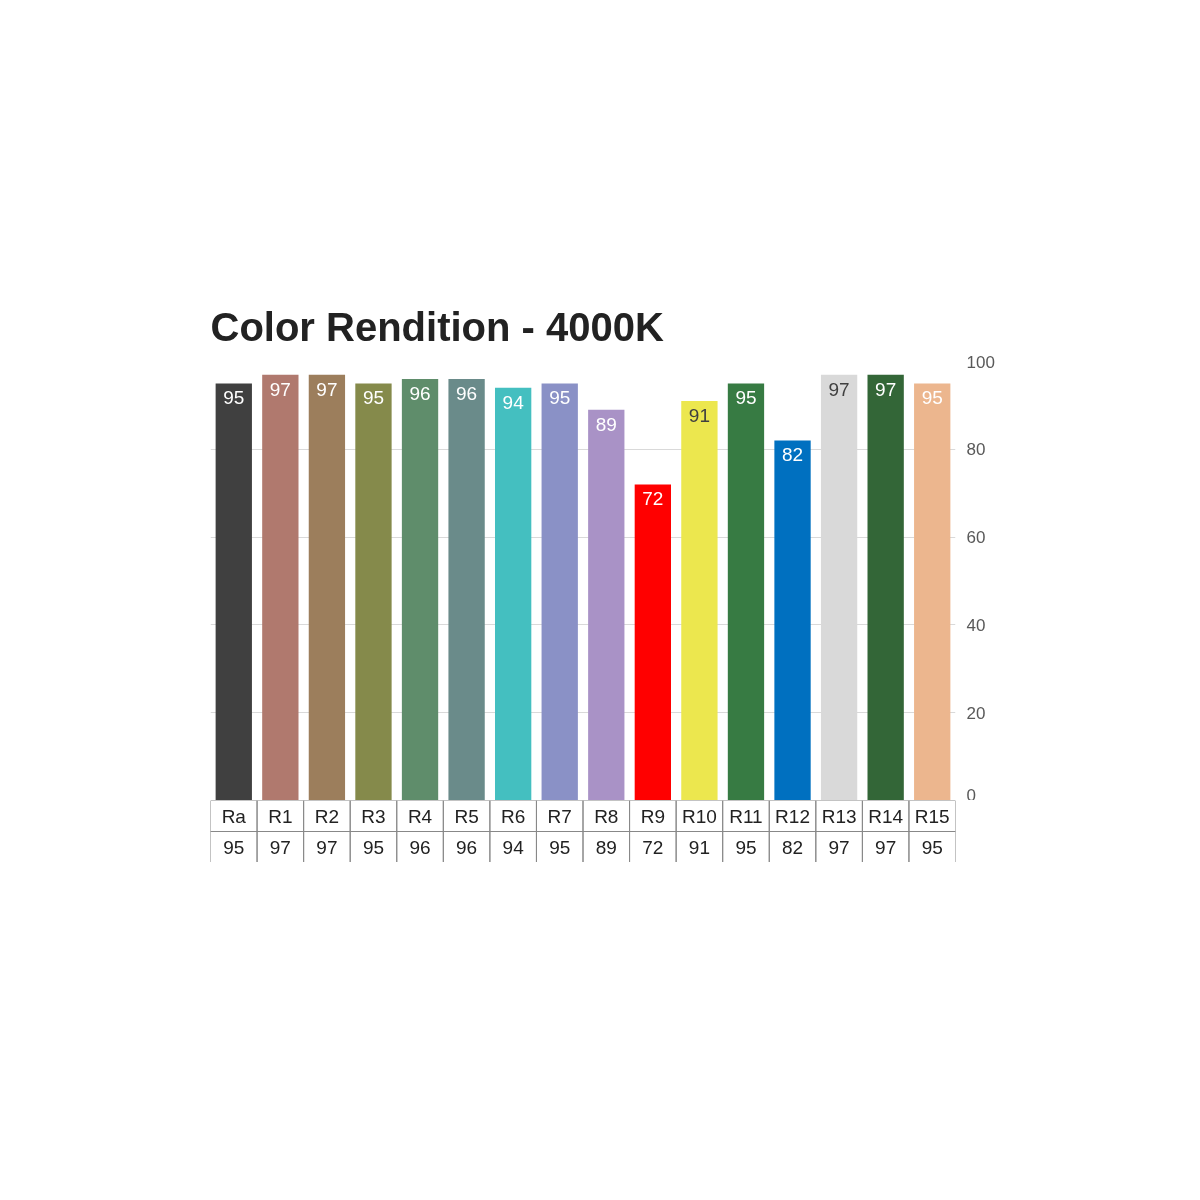  I want to click on x-tick-label: R14, so click(886, 816).